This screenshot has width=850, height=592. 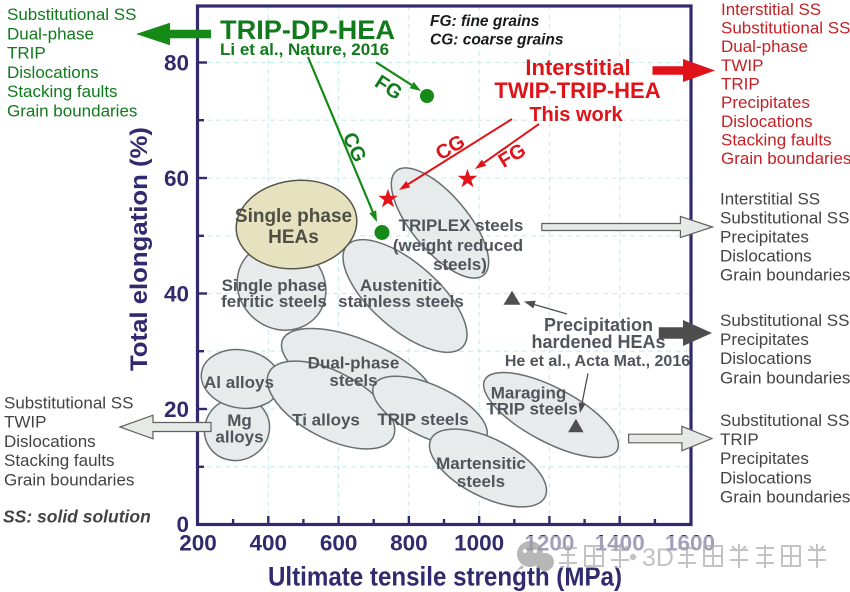 What do you see at coordinates (139, 249) in the screenshot?
I see `svg-text: Total elongation (%)` at bounding box center [139, 249].